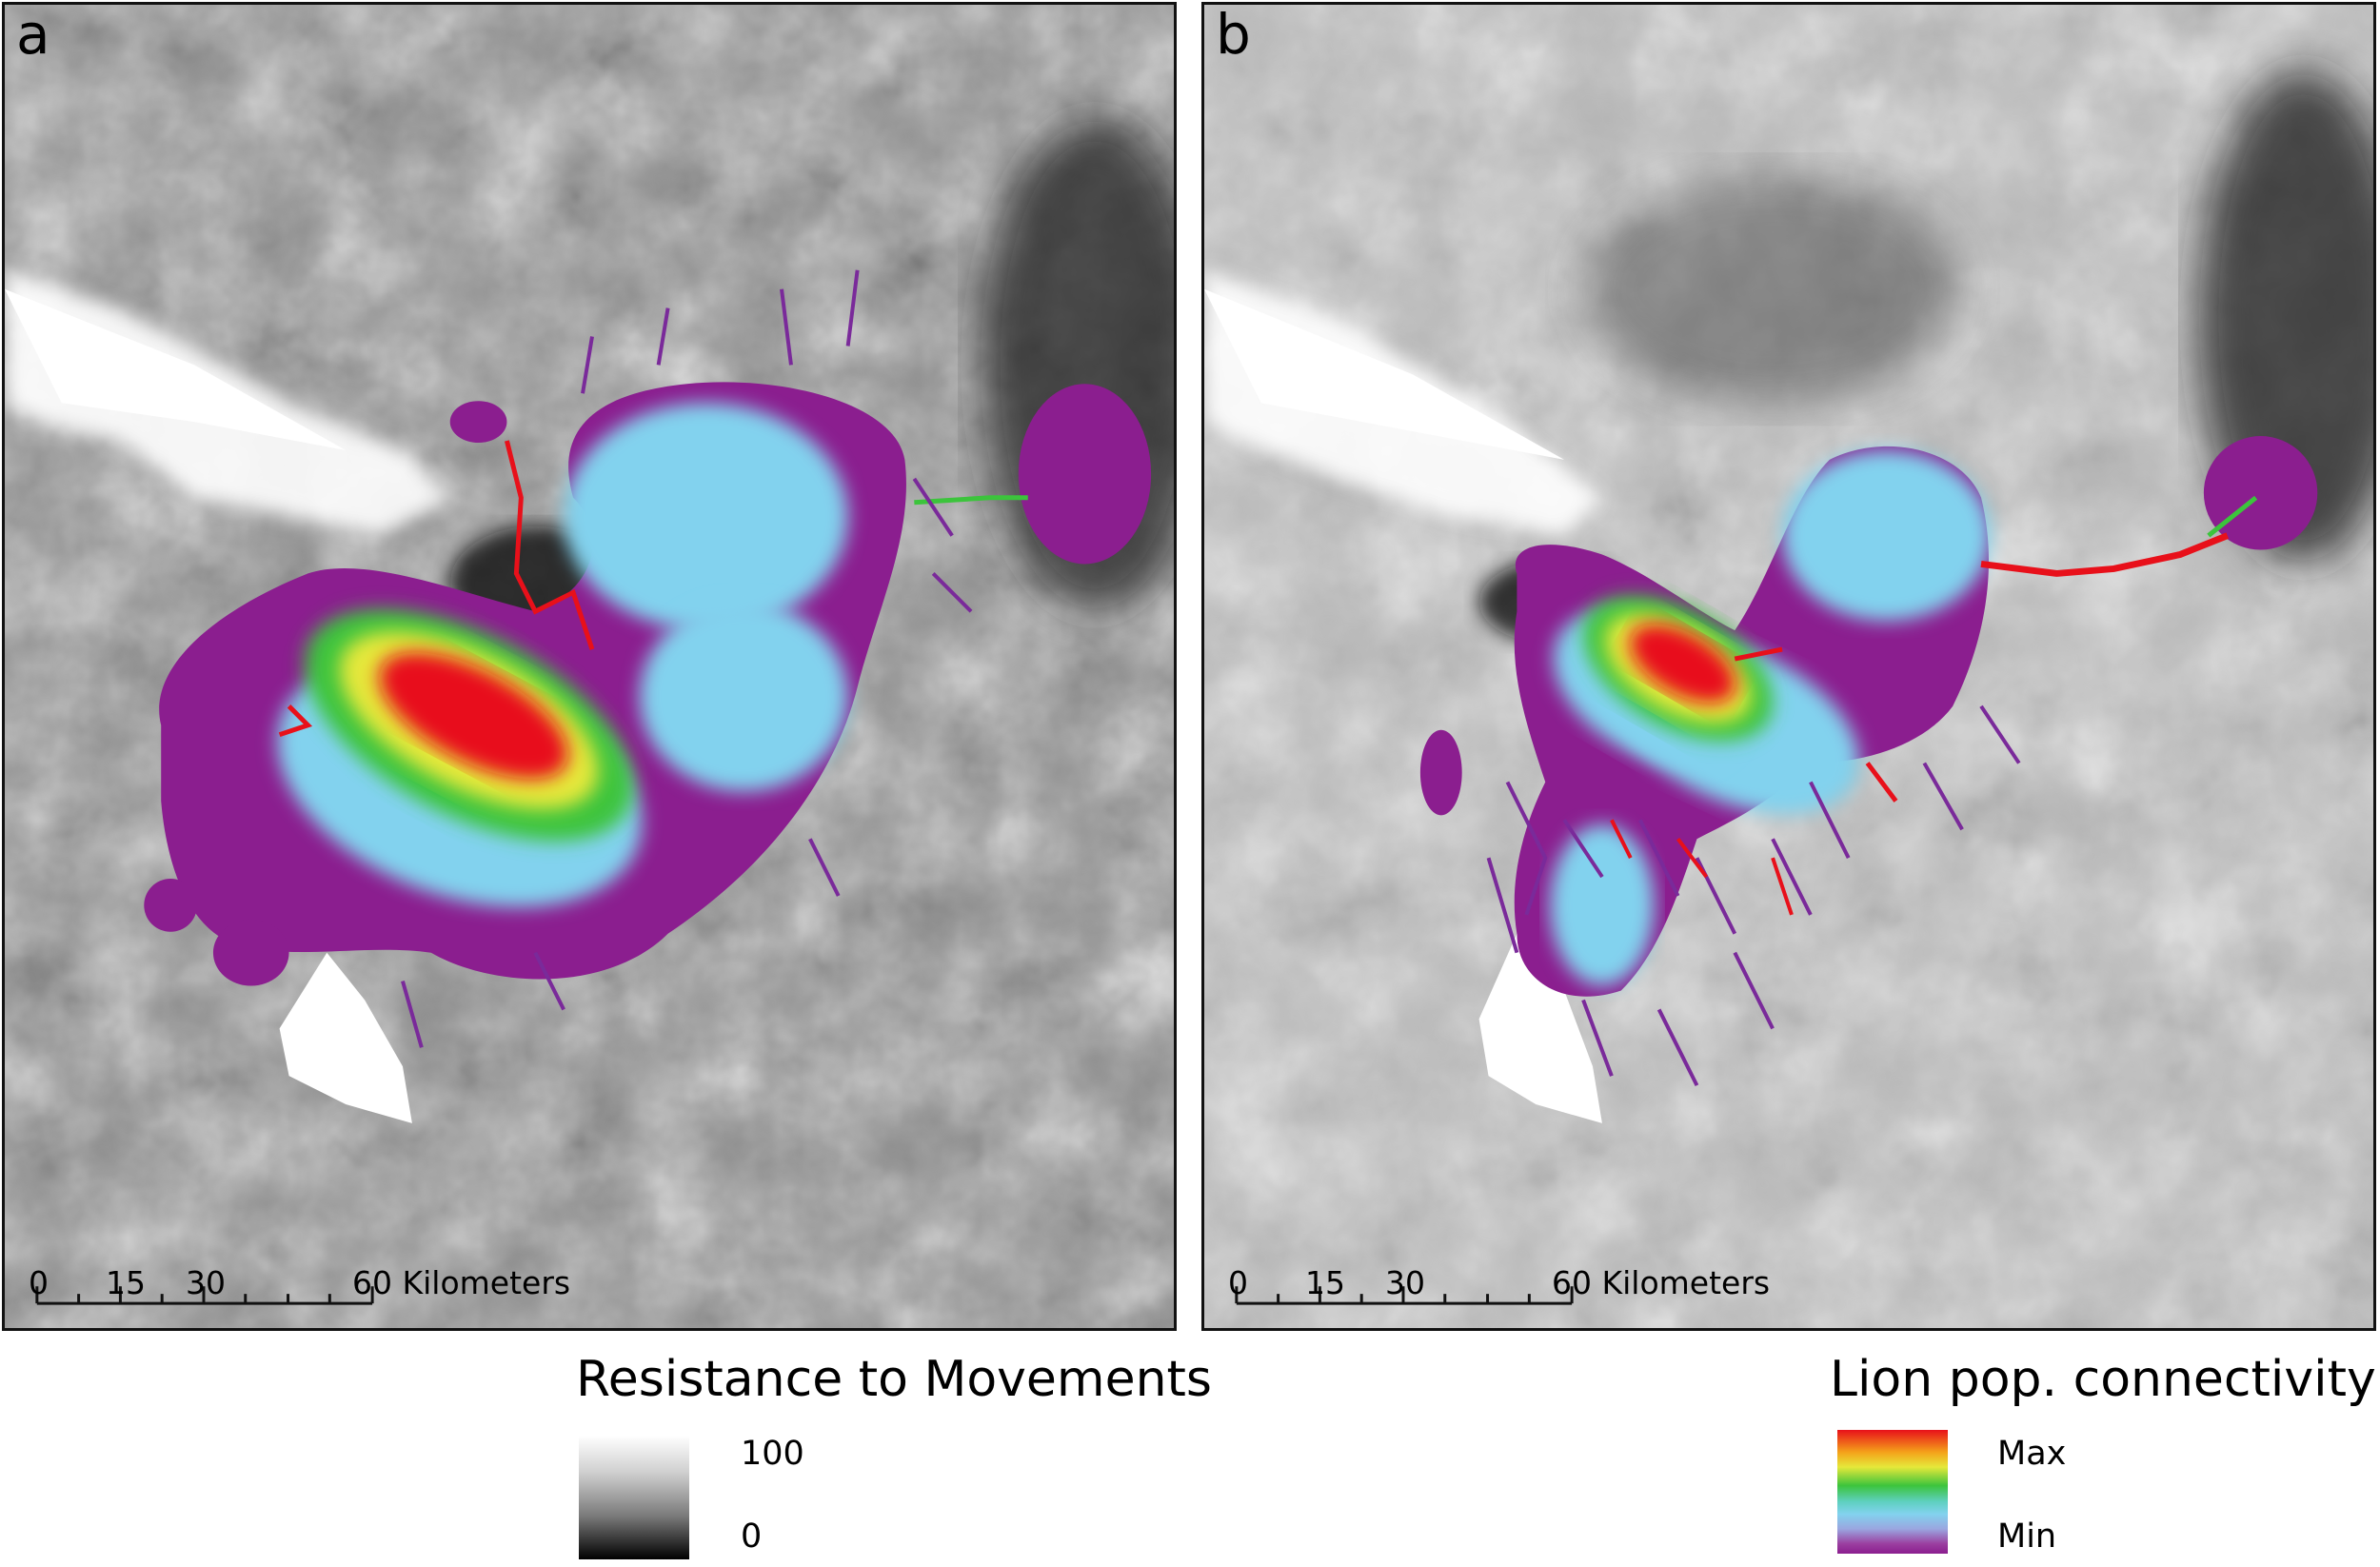 This screenshot has height=1567, width=2380. Describe the element at coordinates (772, 1454) in the screenshot. I see `resistance-max-label: 100` at that location.